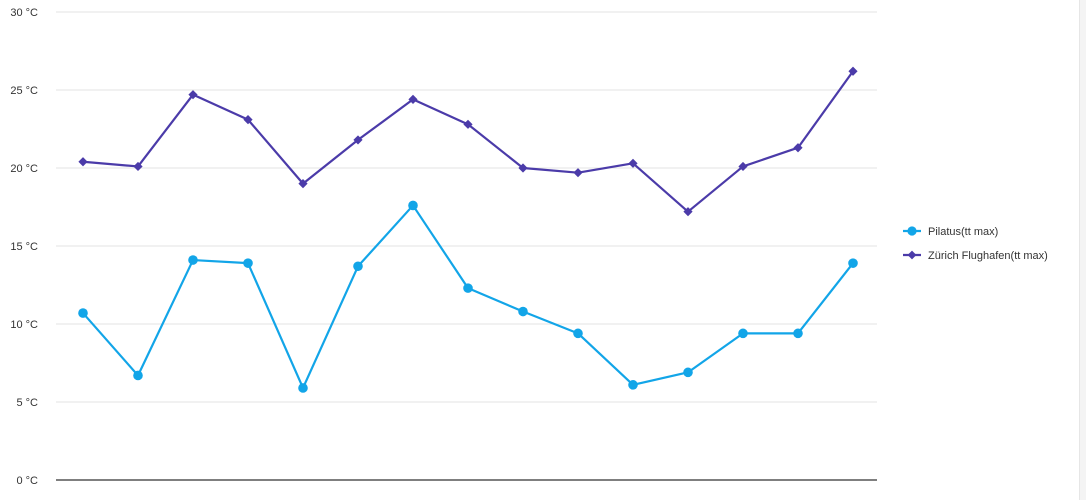 The width and height of the screenshot is (1086, 500). I want to click on y-tick-label: 25 °C, so click(24, 91).